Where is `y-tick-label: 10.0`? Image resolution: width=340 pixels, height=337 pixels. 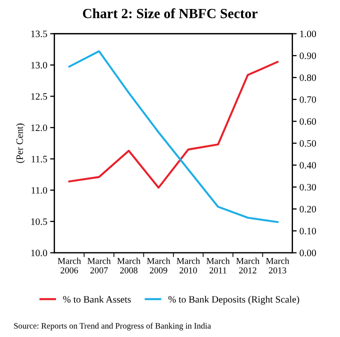 y-tick-label: 10.0 is located at coordinates (39, 253).